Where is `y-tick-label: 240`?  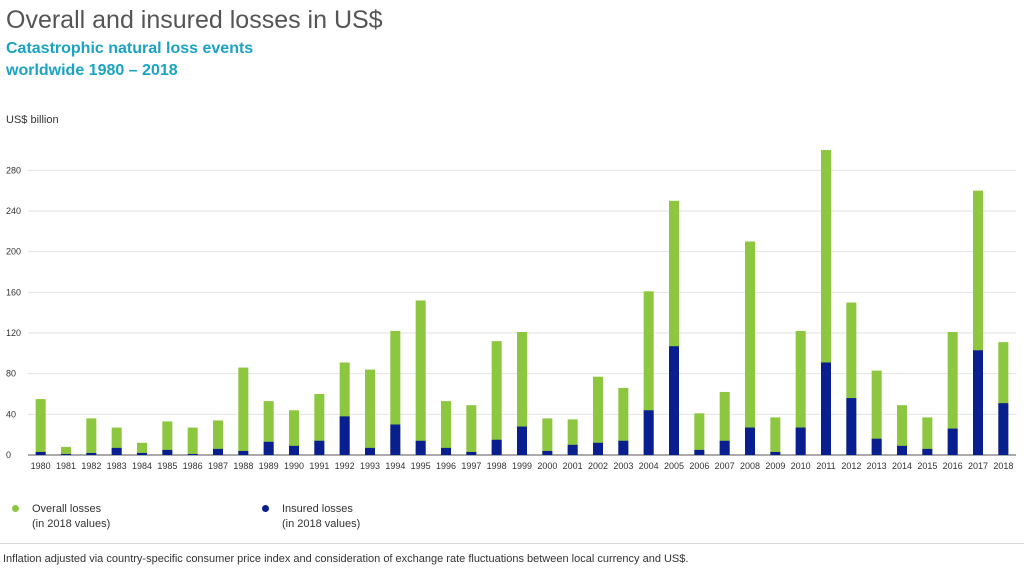
y-tick-label: 240 is located at coordinates (13, 211).